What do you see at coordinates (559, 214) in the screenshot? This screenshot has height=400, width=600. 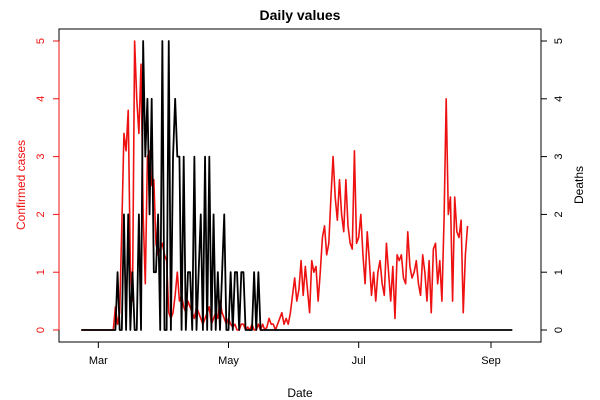 I see `y-right-tick-label: 2` at bounding box center [559, 214].